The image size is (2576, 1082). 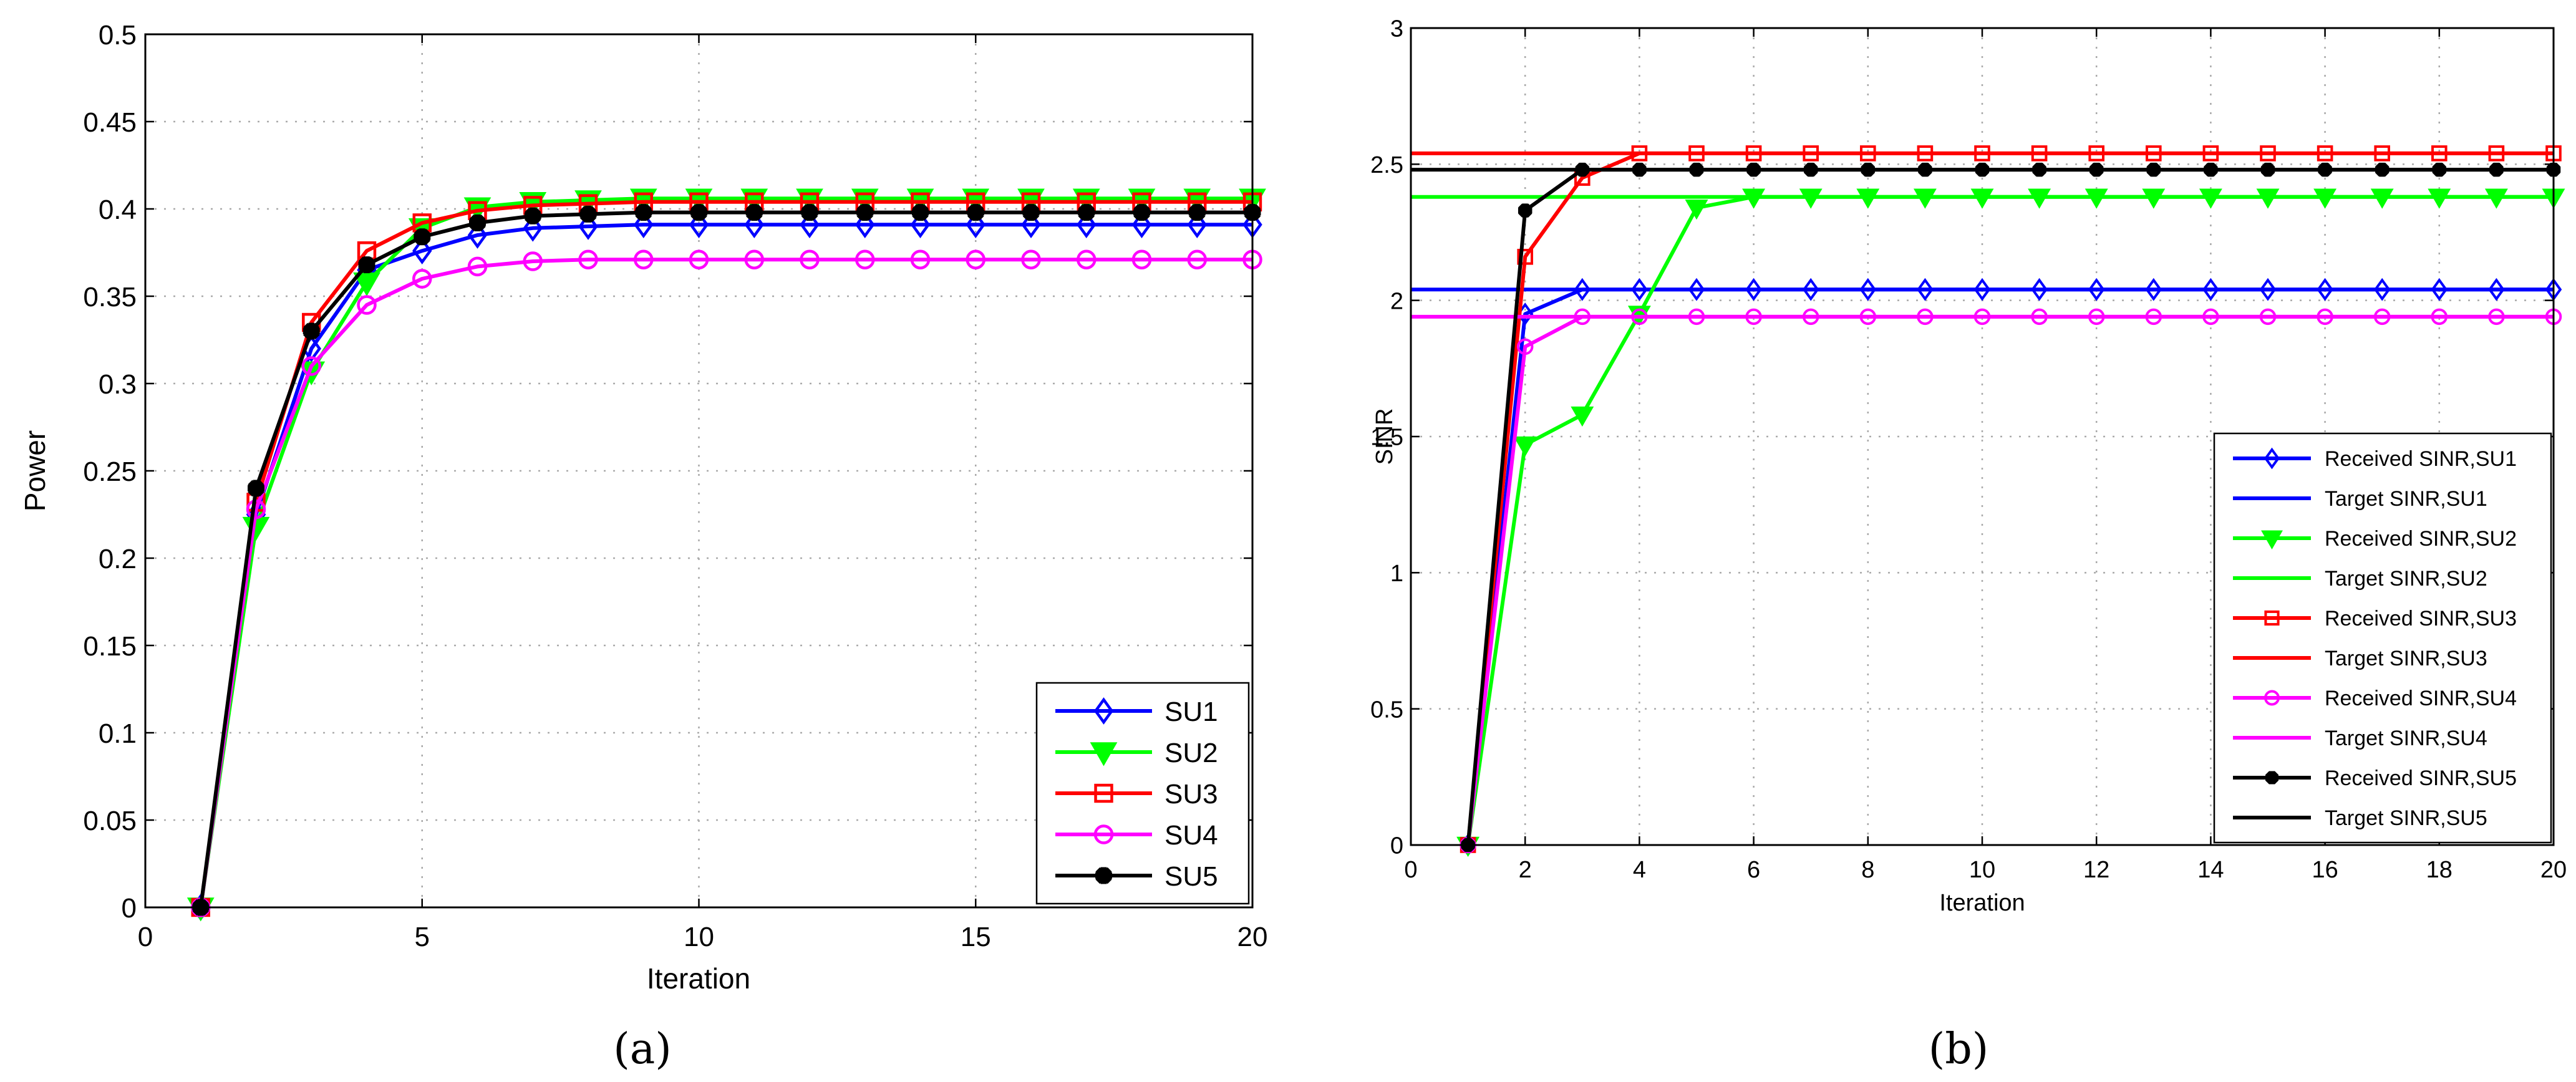 What do you see at coordinates (1982, 870) in the screenshot?
I see `x-tick-label: 10` at bounding box center [1982, 870].